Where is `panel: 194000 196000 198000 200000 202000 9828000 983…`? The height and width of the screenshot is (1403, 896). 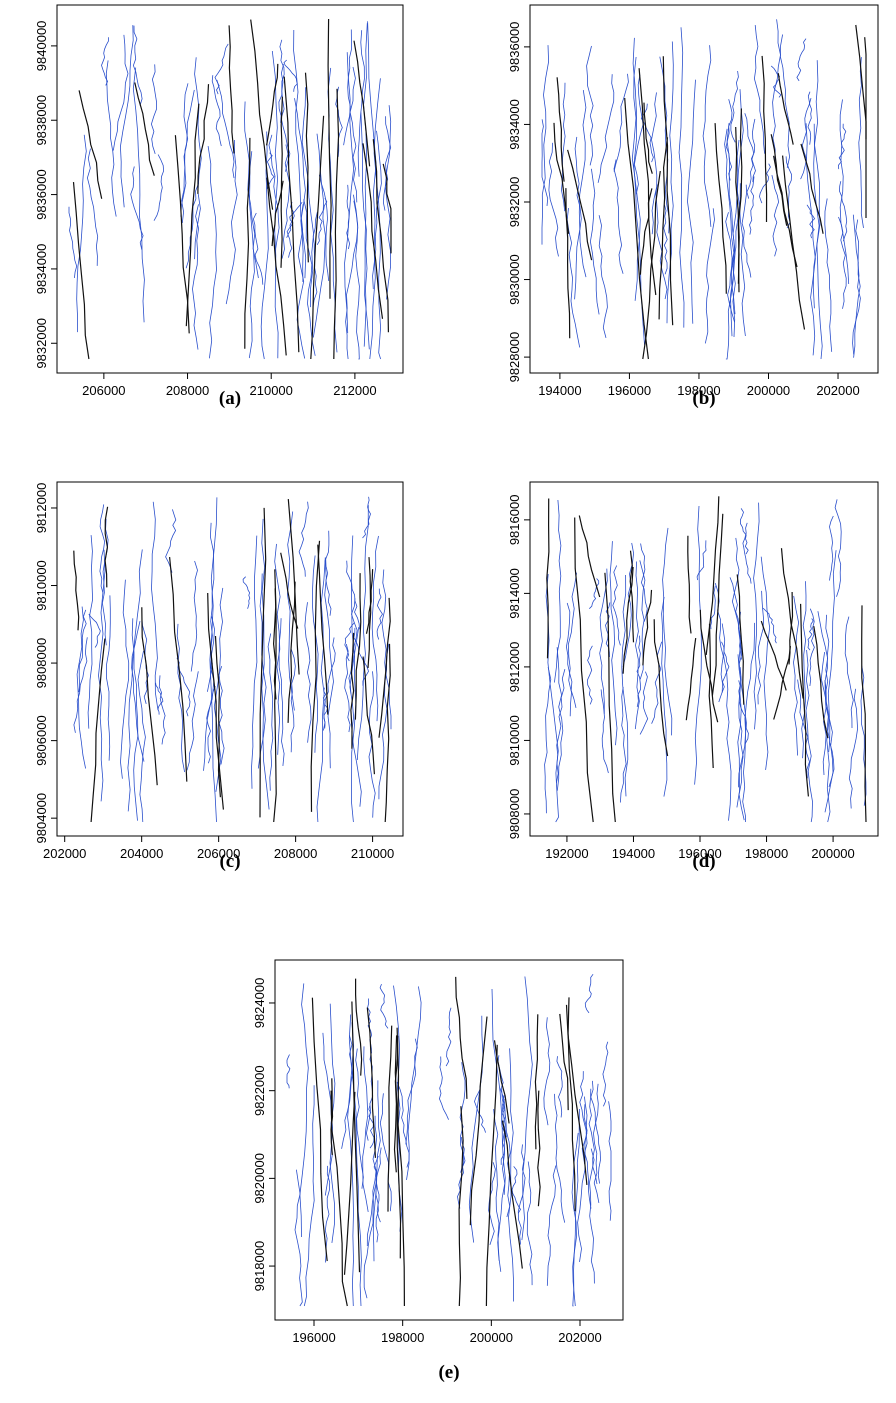
panel: 194000 196000 198000 200000 202000 9828000 983… is located at coordinates (693, 206).